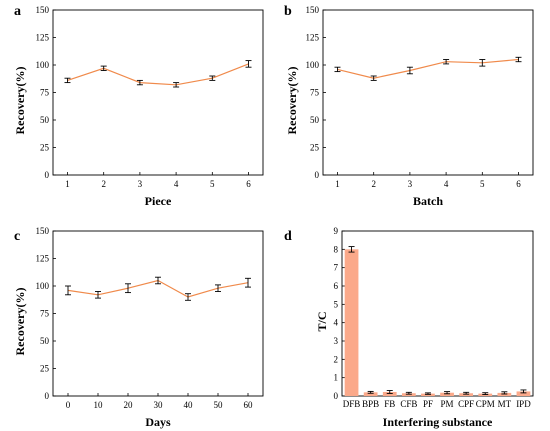 This screenshot has height=431, width=550. Describe the element at coordinates (336, 341) in the screenshot. I see `y-tick-label: 3` at that location.